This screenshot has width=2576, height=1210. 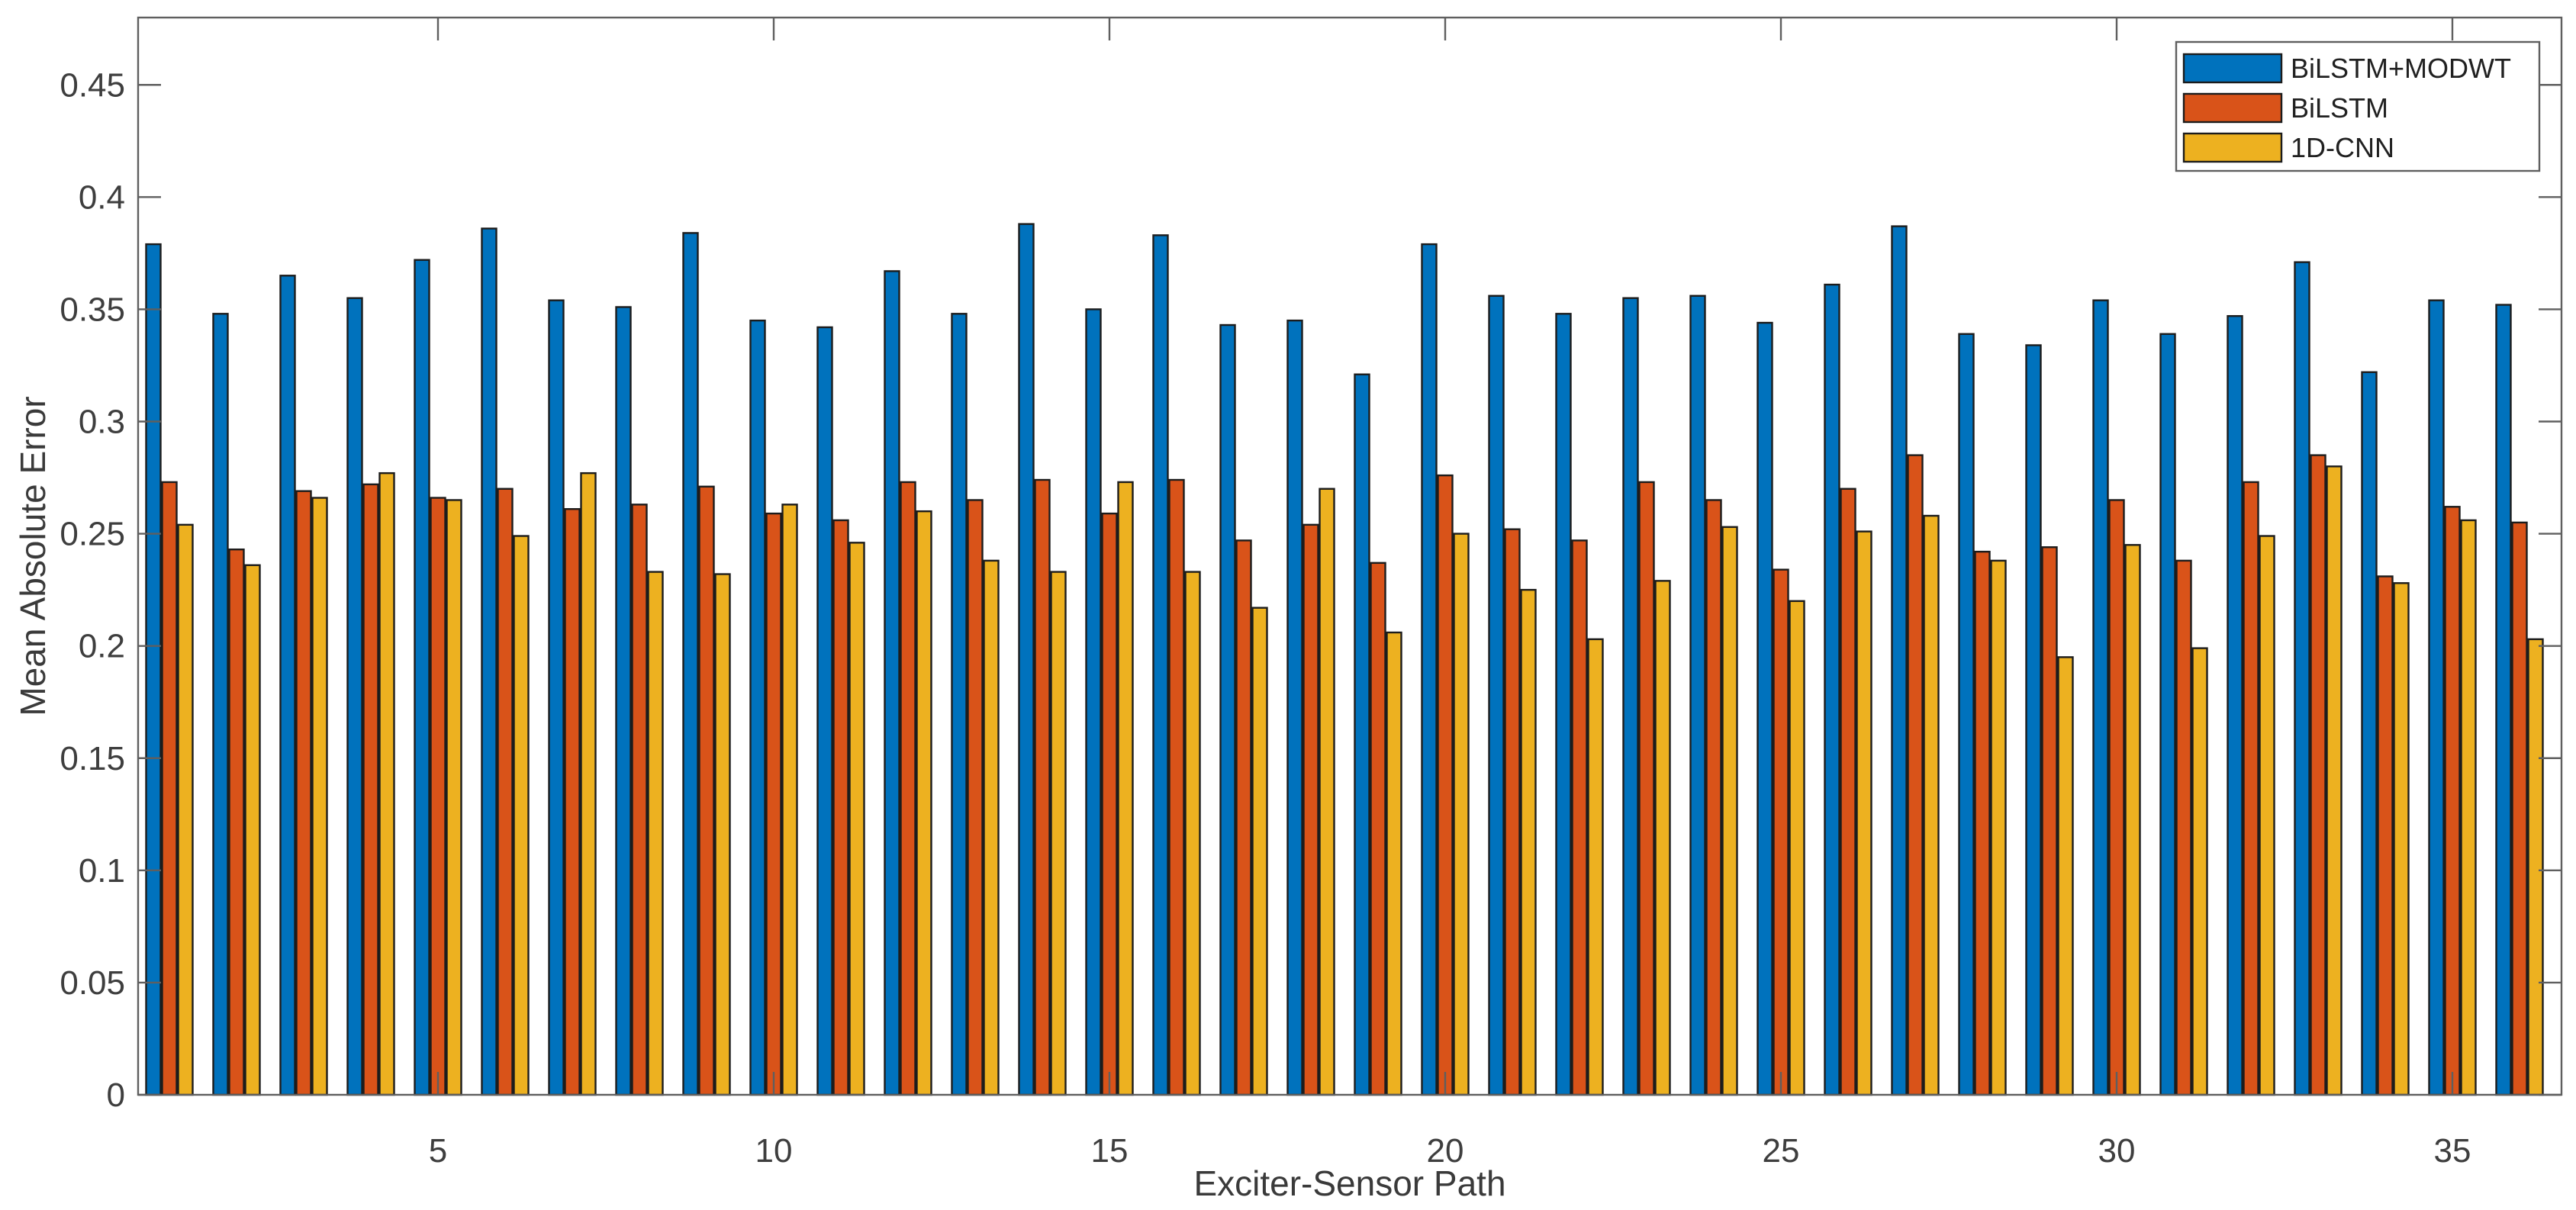 What do you see at coordinates (102, 871) in the screenshot?
I see `y-tick-label: 0.1` at bounding box center [102, 871].